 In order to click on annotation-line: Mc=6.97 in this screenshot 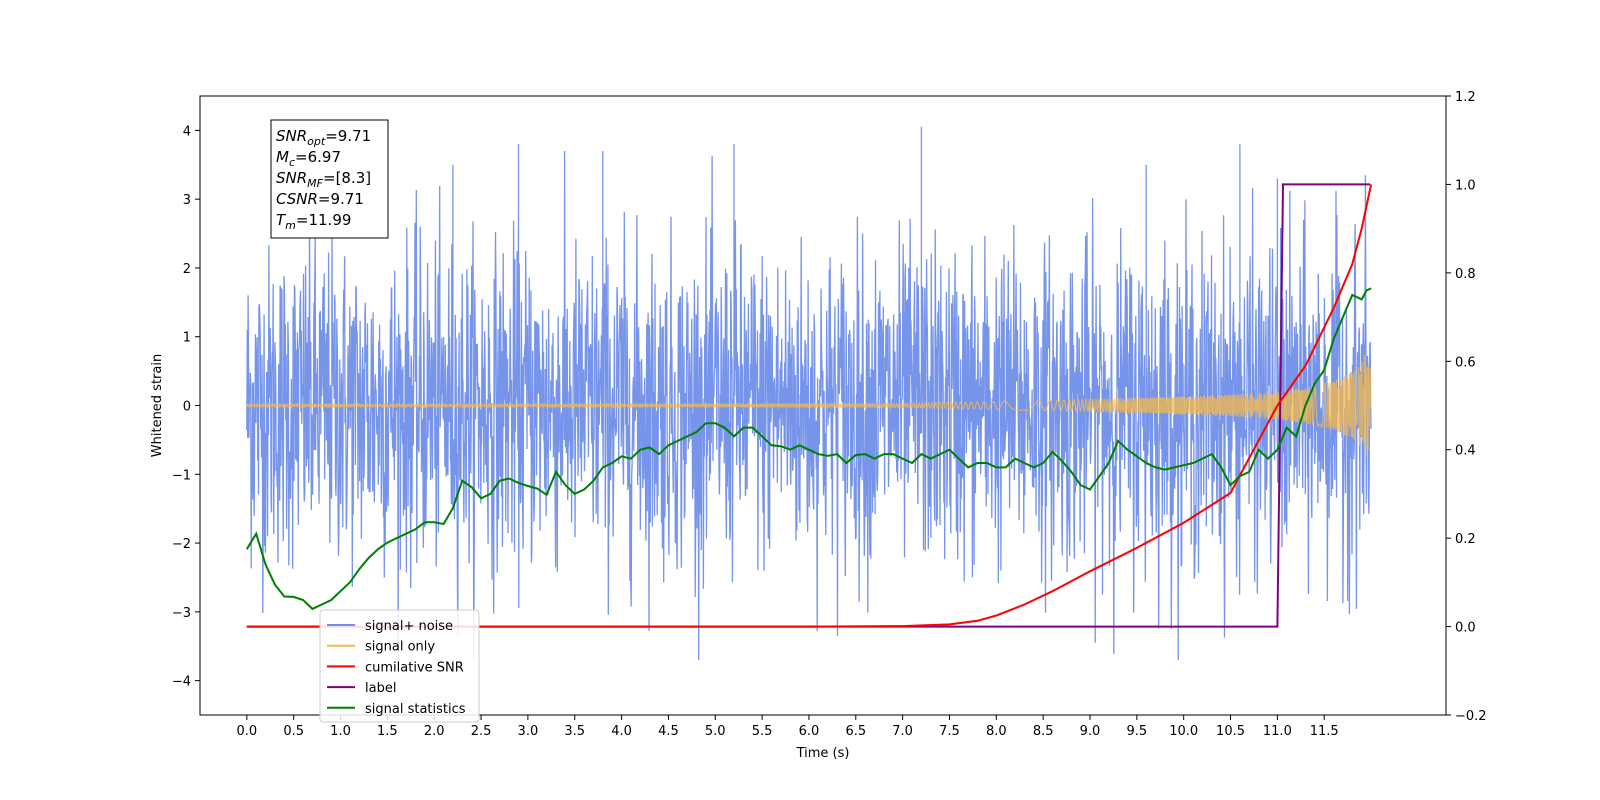, I will do `click(308, 158)`.